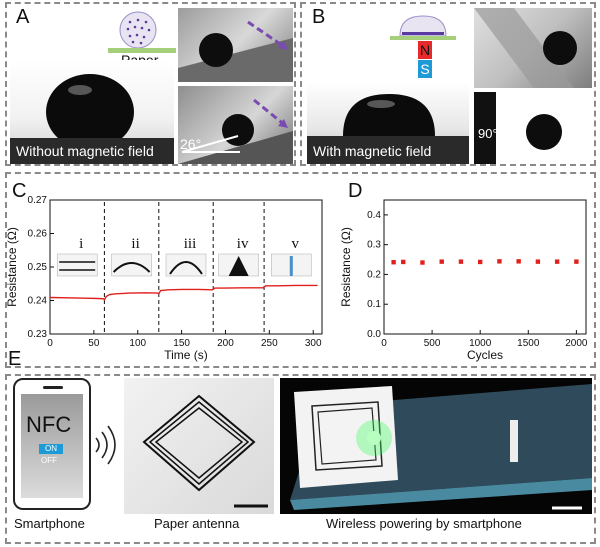 The image size is (600, 547). I want to click on magnet-north-label: N, so click(425, 50).